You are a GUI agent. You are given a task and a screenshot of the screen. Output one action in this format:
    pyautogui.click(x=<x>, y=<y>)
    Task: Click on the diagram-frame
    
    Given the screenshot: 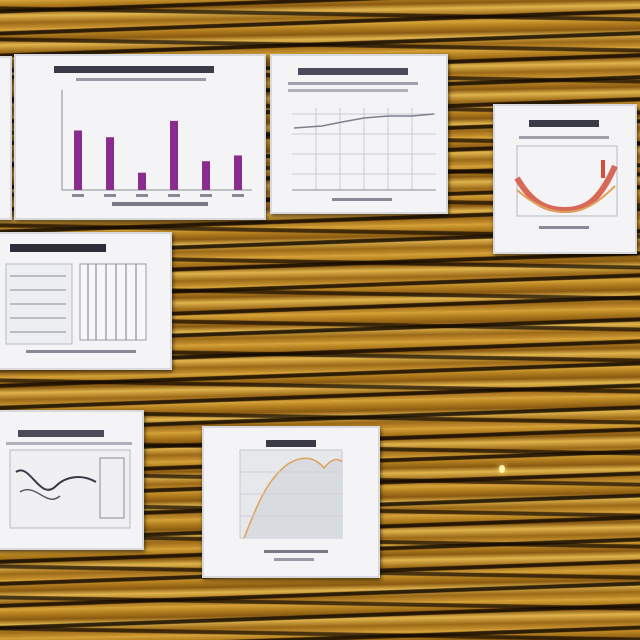 What is the action you would take?
    pyautogui.click(x=70, y=489)
    